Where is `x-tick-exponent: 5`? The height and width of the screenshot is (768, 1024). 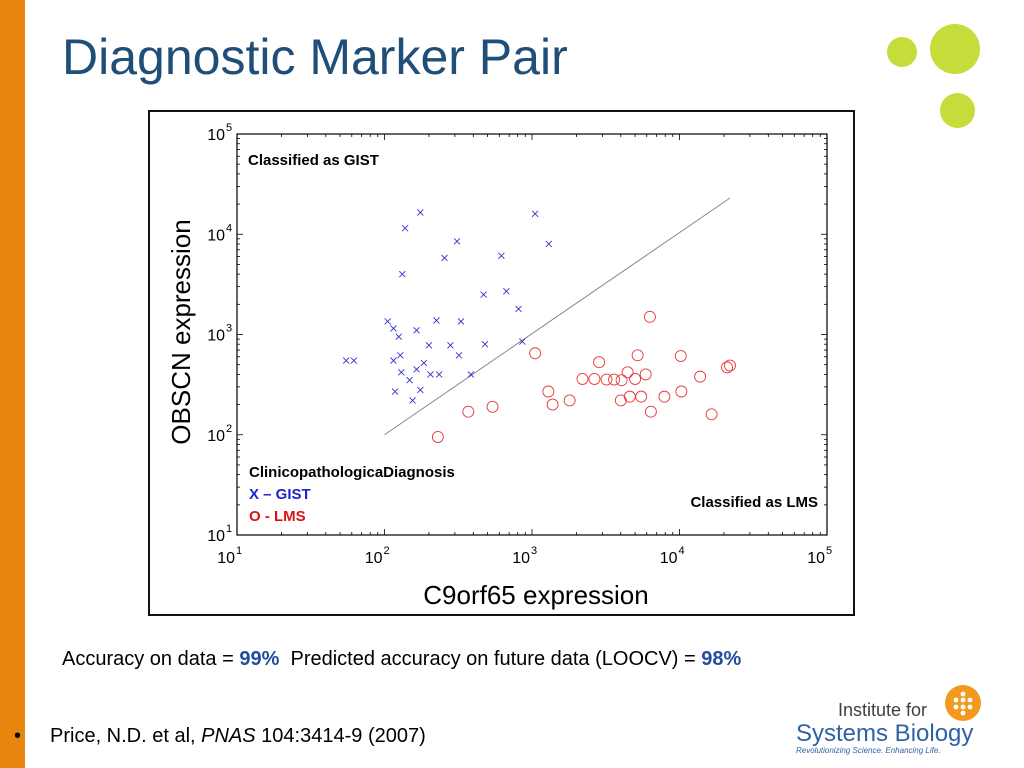
x-tick-exponent: 5 is located at coordinates (829, 551).